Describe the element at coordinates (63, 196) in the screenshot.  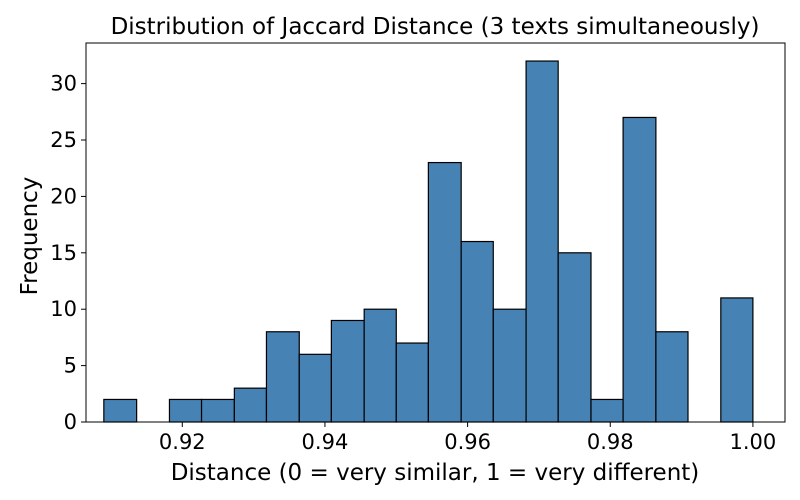
I see `y-tick-label: 20` at that location.